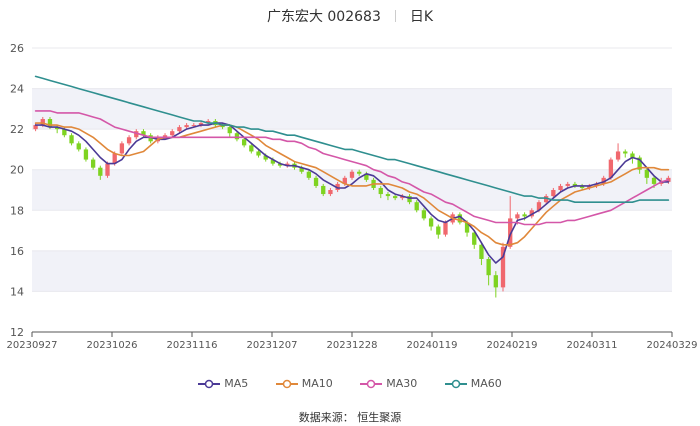  I want to click on x-tick-label: 20231207, so click(272, 345).